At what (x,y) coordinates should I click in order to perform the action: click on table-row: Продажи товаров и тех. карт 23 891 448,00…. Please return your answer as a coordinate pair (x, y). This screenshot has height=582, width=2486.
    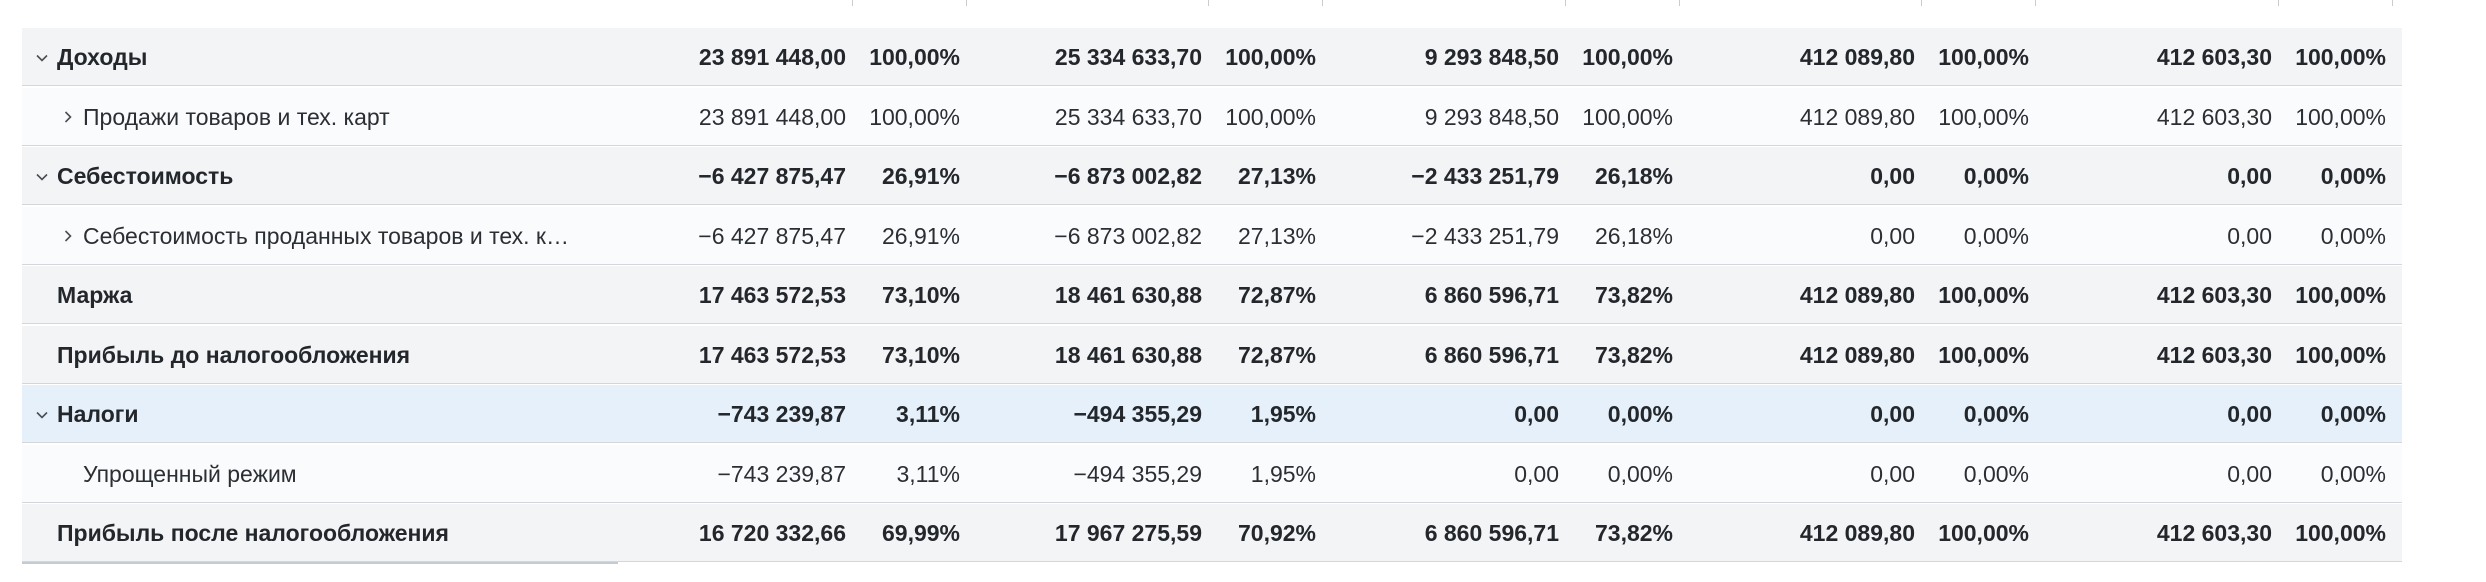
    Looking at the image, I should click on (1212, 116).